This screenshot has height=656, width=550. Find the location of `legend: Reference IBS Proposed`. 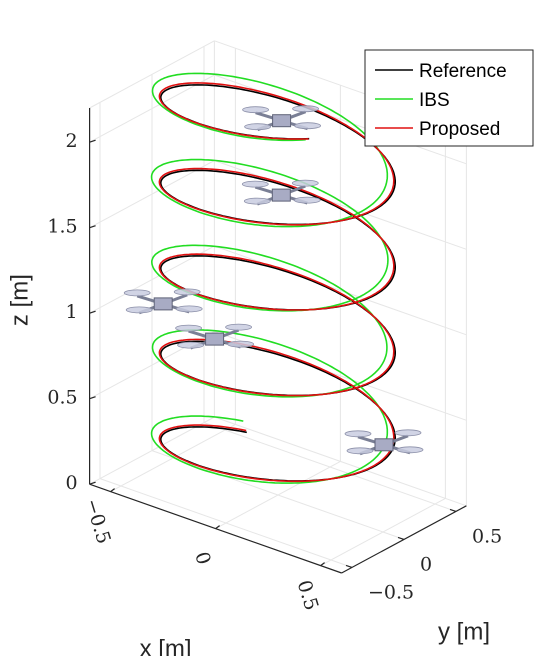

legend: Reference IBS Proposed is located at coordinates (449, 98).